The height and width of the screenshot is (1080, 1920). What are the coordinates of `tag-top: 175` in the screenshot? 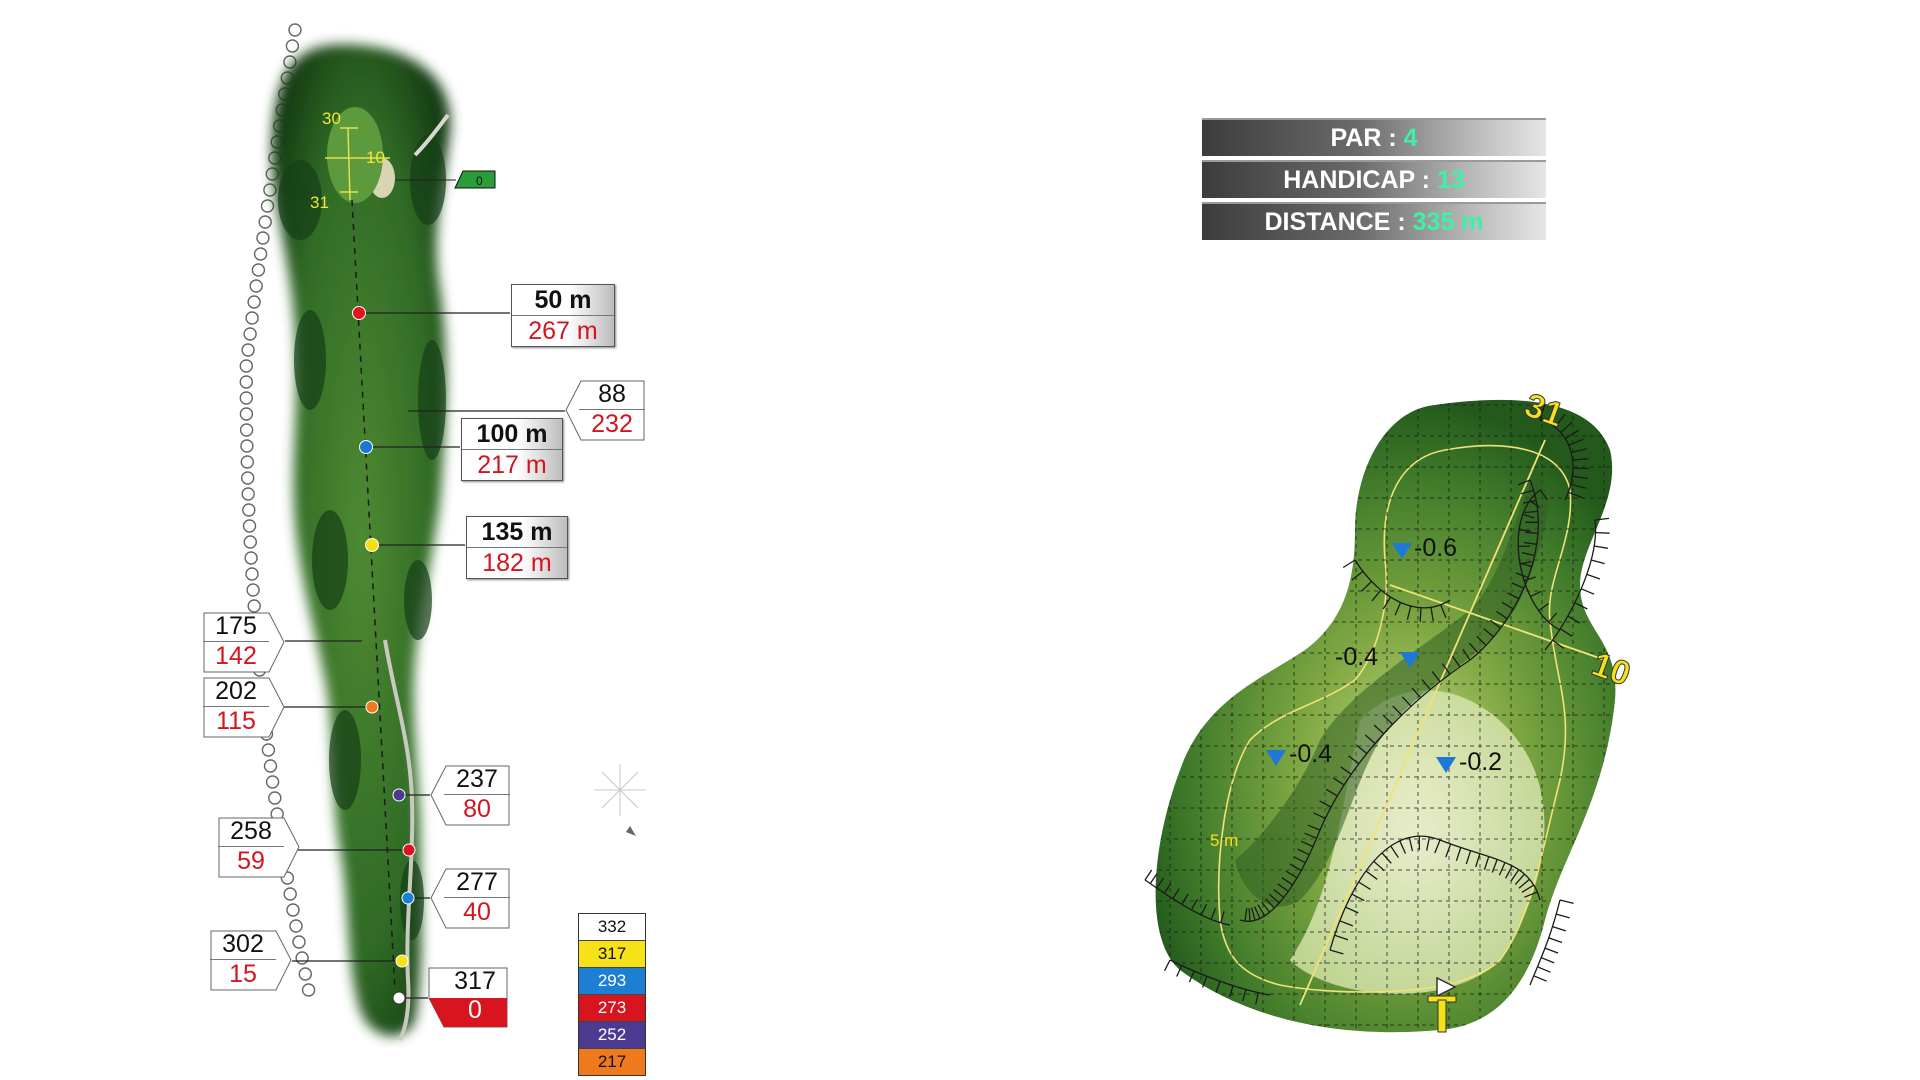 It's located at (236, 627).